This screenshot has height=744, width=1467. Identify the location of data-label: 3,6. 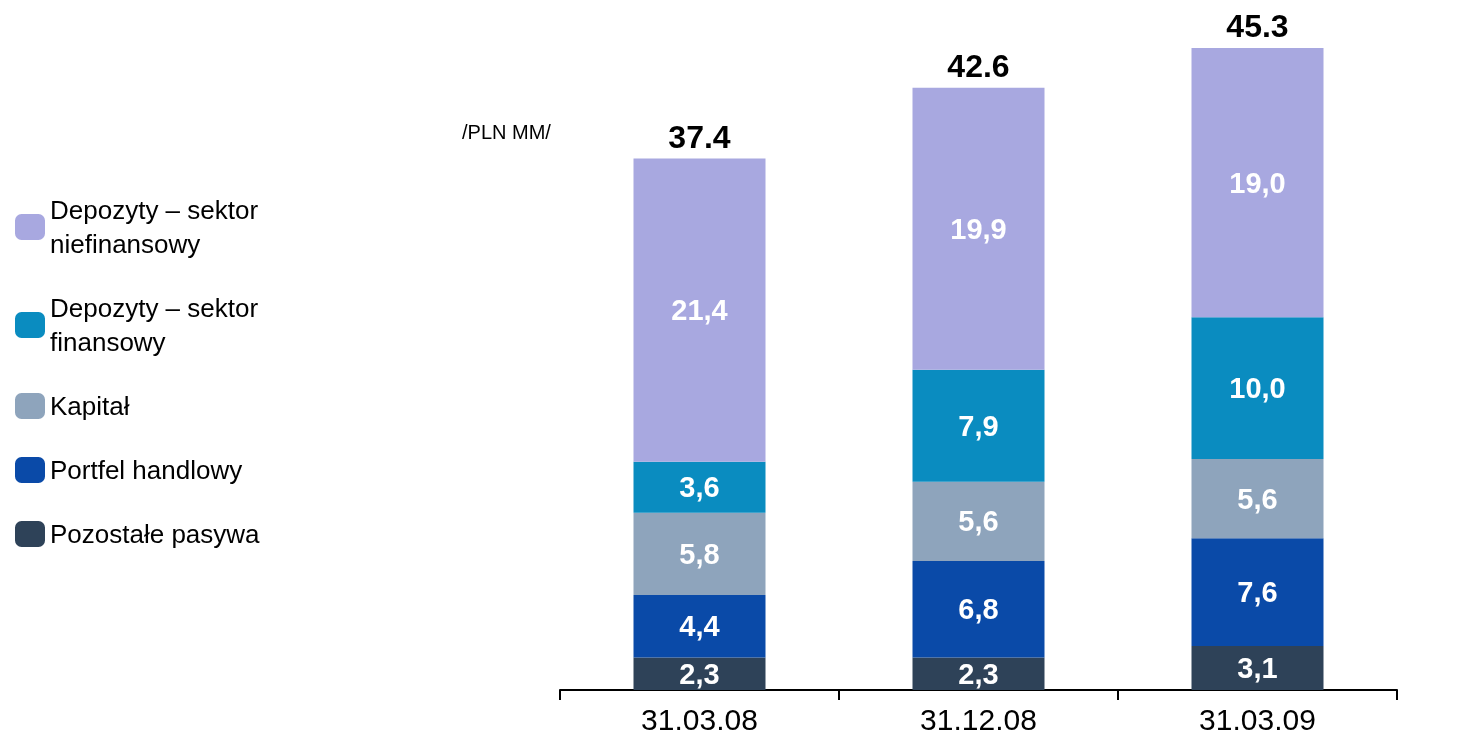
(699, 487).